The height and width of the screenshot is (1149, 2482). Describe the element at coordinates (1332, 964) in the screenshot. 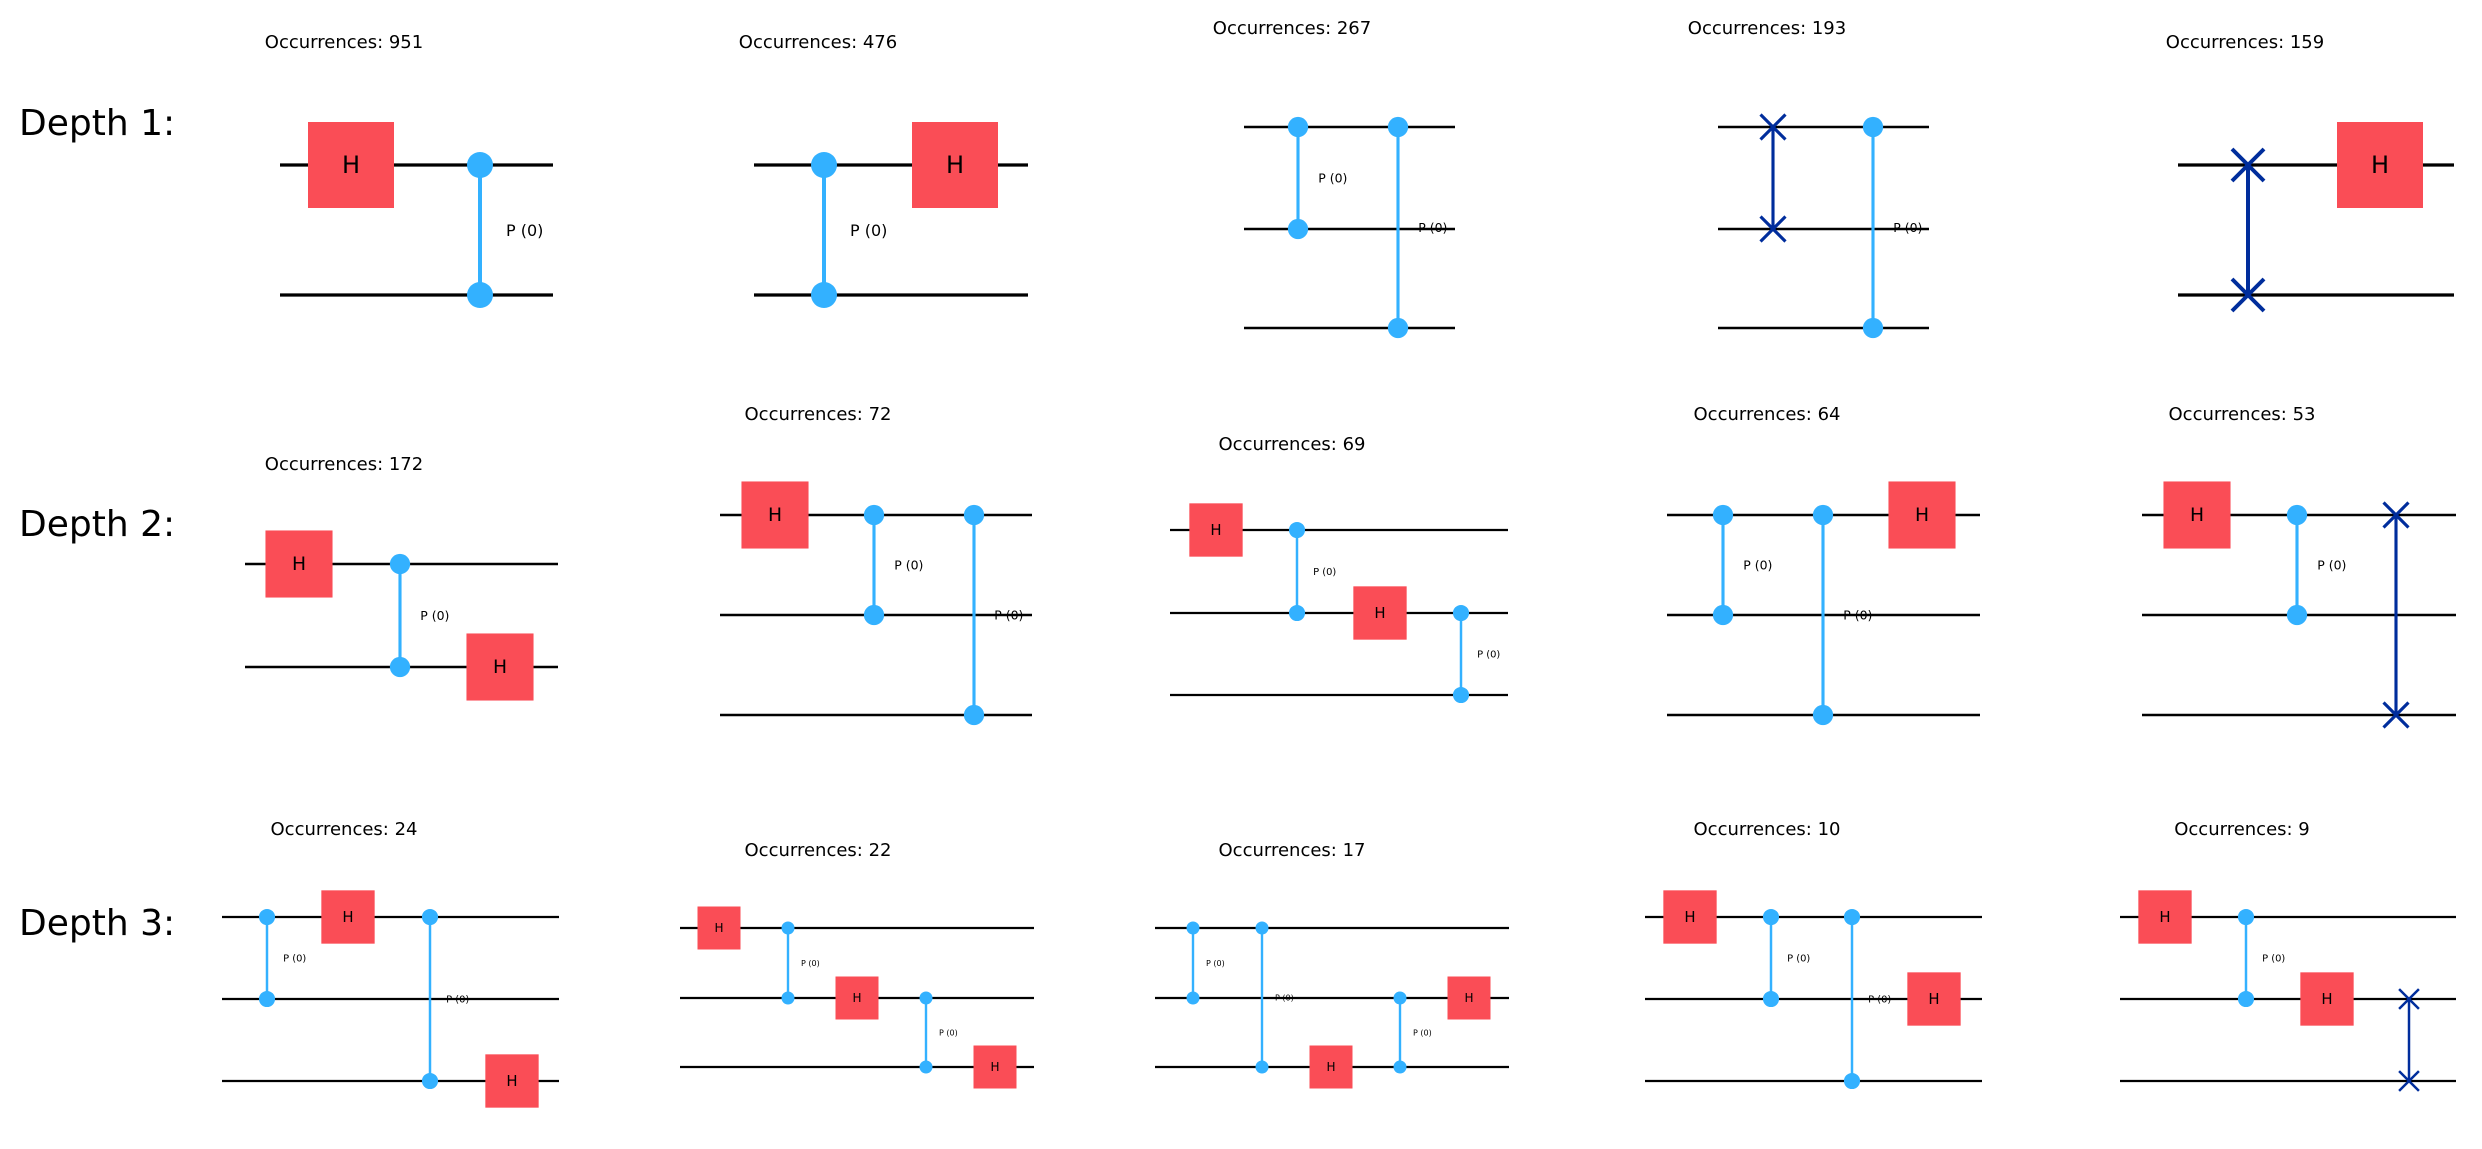

I see `circuit-panel: Occurrences: 17 P (0) P (0) H P (0) H` at that location.